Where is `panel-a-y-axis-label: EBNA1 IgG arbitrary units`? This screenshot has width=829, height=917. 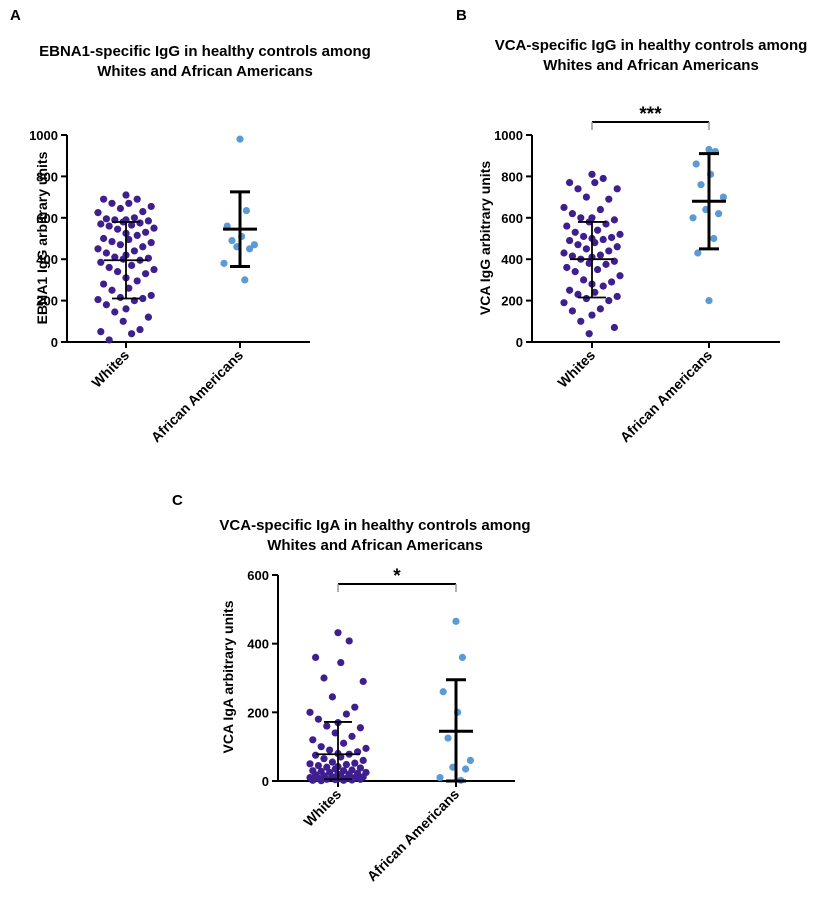 panel-a-y-axis-label: EBNA1 IgG arbitrary units is located at coordinates (42, 237).